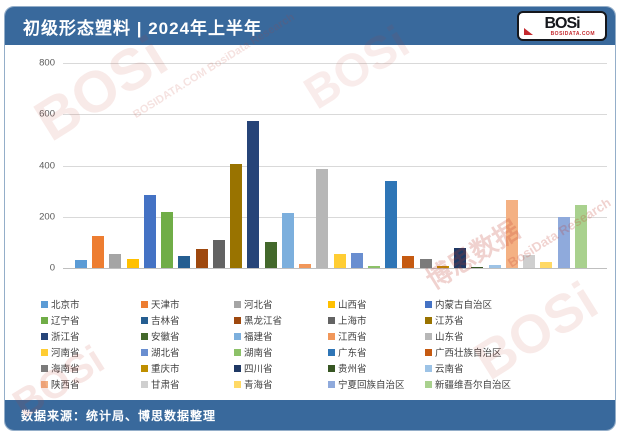 The width and height of the screenshot is (620, 433). Describe the element at coordinates (119, 415) in the screenshot. I see `data-source-label: 数据来源：统计局、博思数据整理` at that location.